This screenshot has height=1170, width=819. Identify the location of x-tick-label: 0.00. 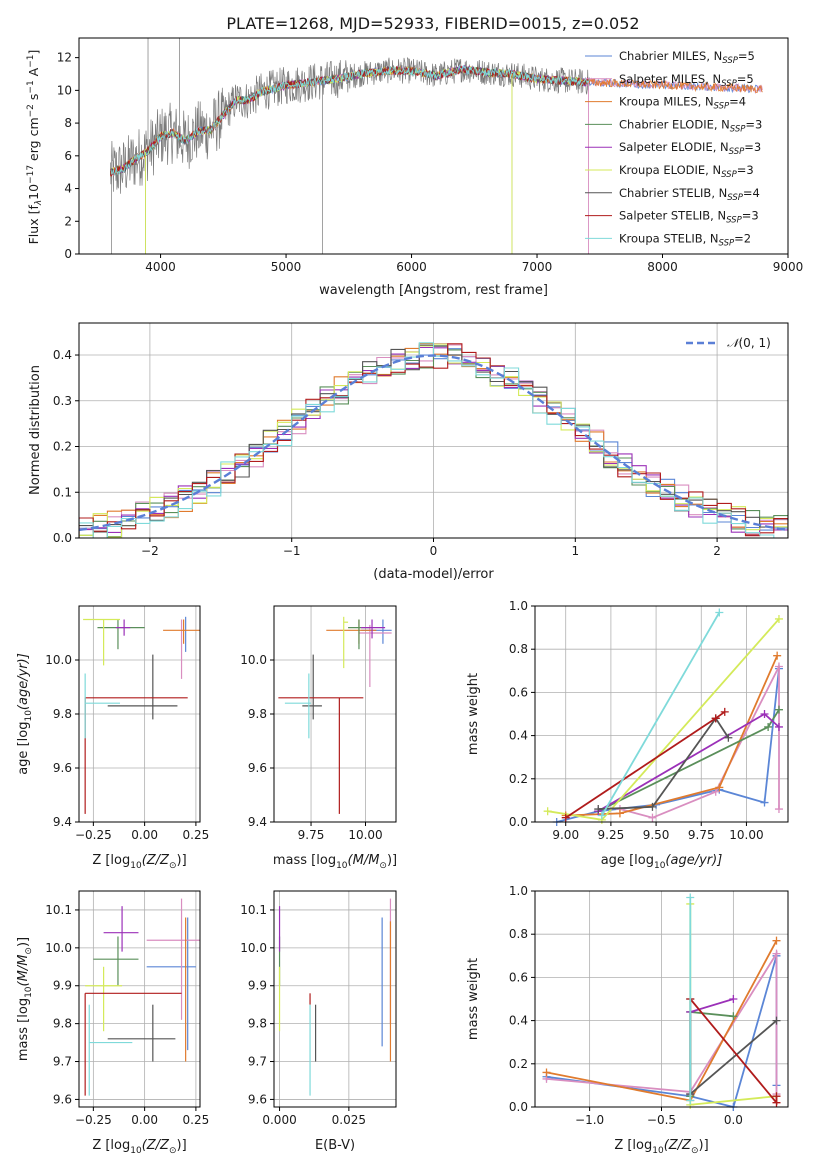
(144, 1120).